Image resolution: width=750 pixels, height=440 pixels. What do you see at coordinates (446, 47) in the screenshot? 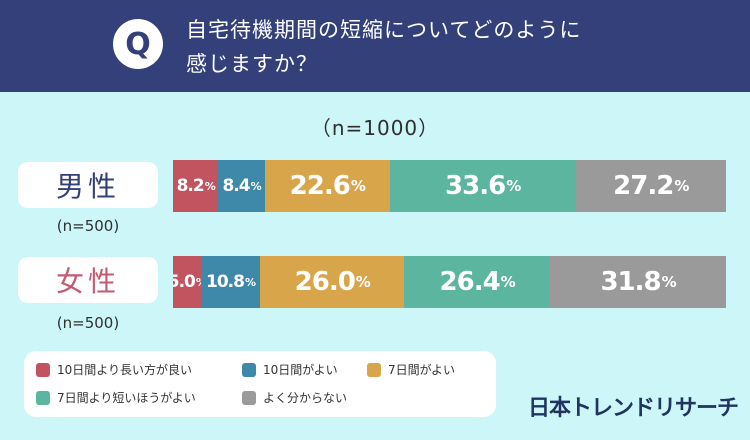
I see `question-text: 自宅待機期間の短縮についてどのように 感じますか？` at bounding box center [446, 47].